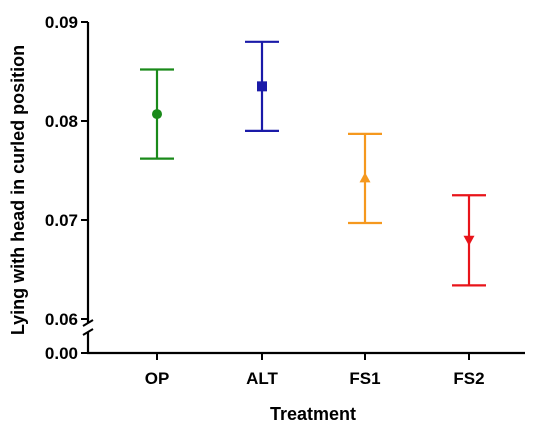  What do you see at coordinates (61, 319) in the screenshot?
I see `y-tick-label: 0.06` at bounding box center [61, 319].